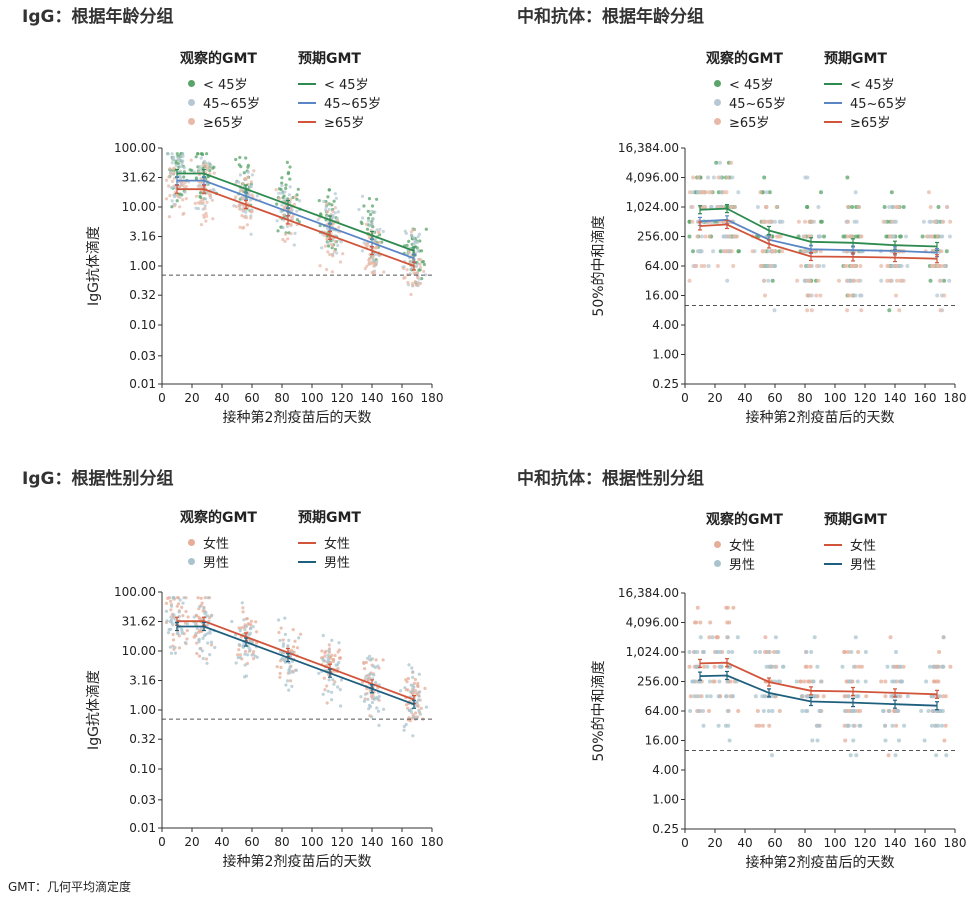 The width and height of the screenshot is (978, 905). Describe the element at coordinates (662, 296) in the screenshot. I see `y-tick-label: 16.00` at that location.